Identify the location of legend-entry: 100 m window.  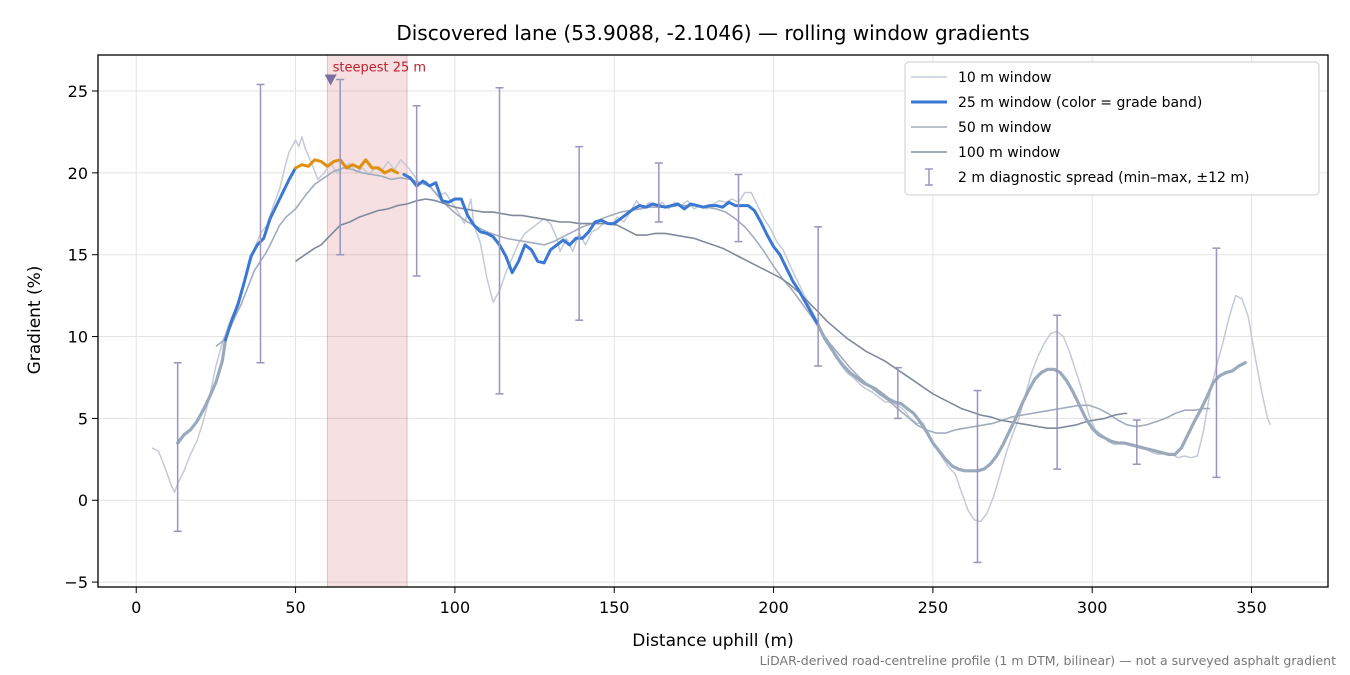
(985, 153).